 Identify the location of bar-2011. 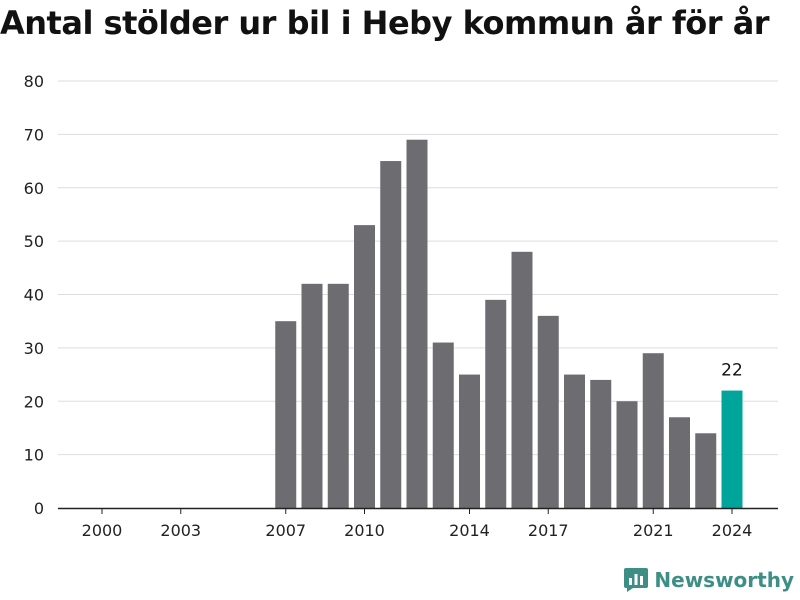
(391, 334).